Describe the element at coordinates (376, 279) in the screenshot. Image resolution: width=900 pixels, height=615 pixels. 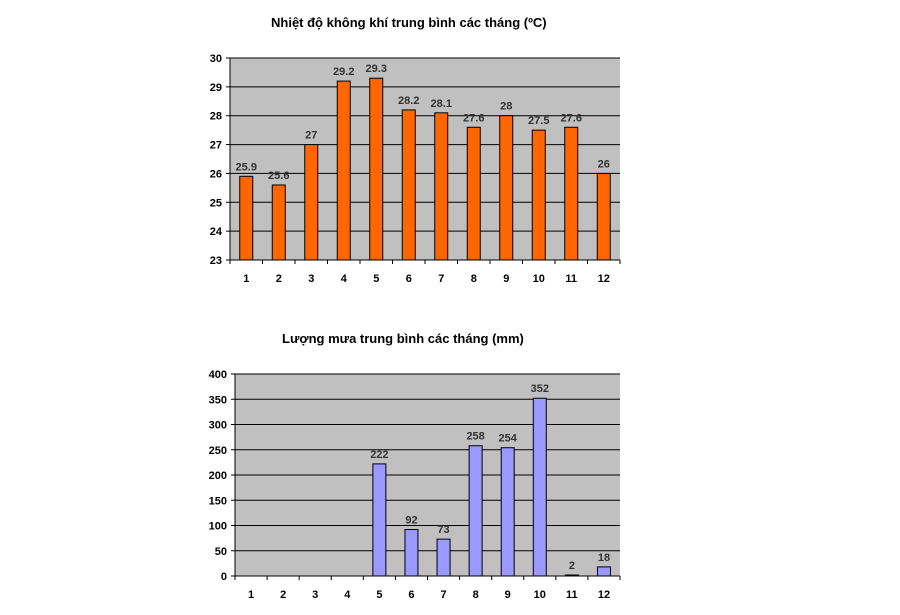
I see `temp-x-tick-label: 5` at that location.